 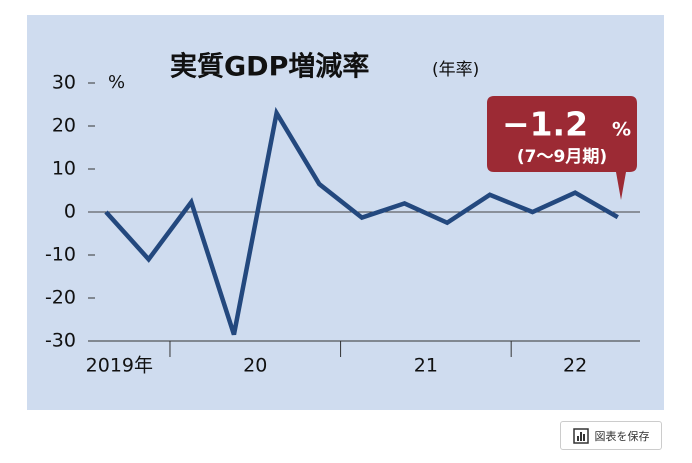 What do you see at coordinates (621, 130) in the screenshot?
I see `annotation-unit: %` at bounding box center [621, 130].